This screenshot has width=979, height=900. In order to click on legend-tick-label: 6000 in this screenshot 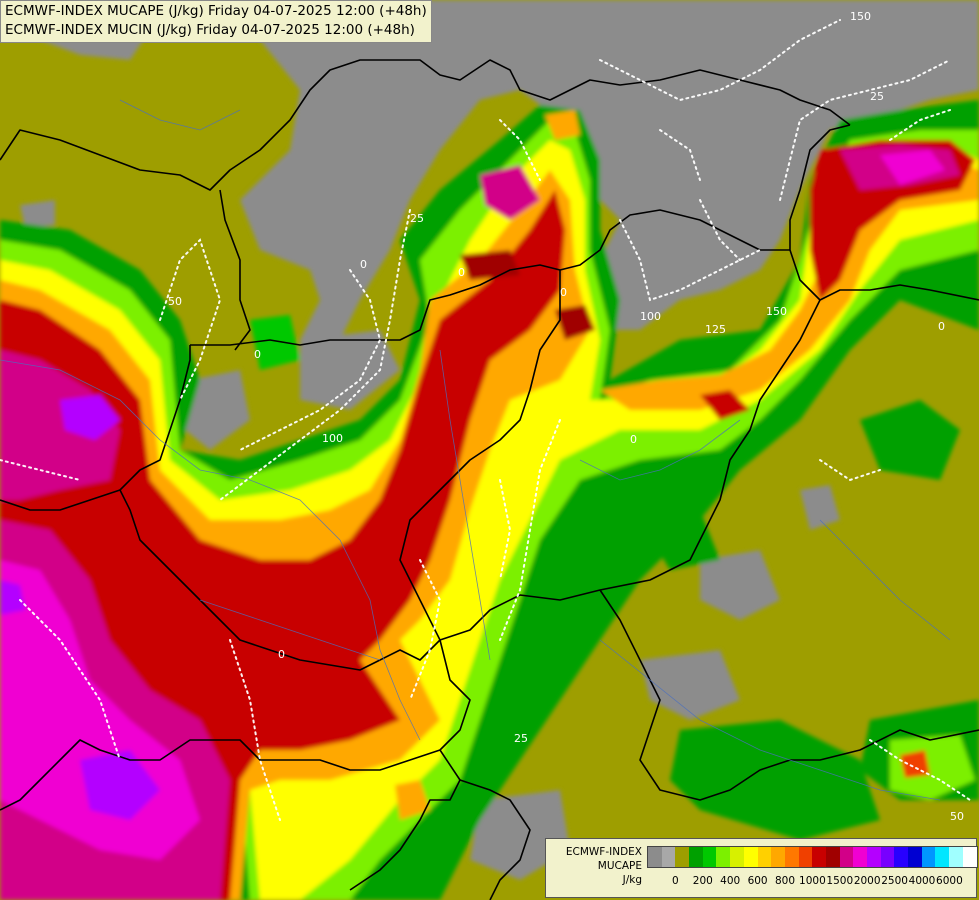, I will do `click(949, 881)`.